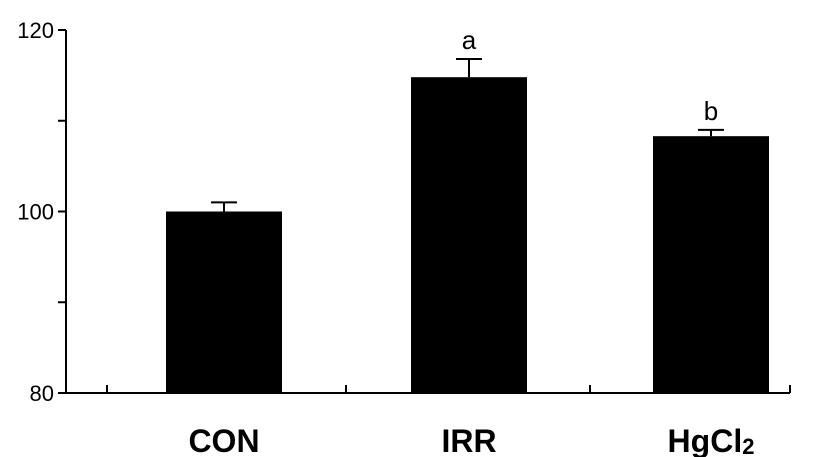  Describe the element at coordinates (711, 265) in the screenshot. I see `bar-hgcl2` at that location.